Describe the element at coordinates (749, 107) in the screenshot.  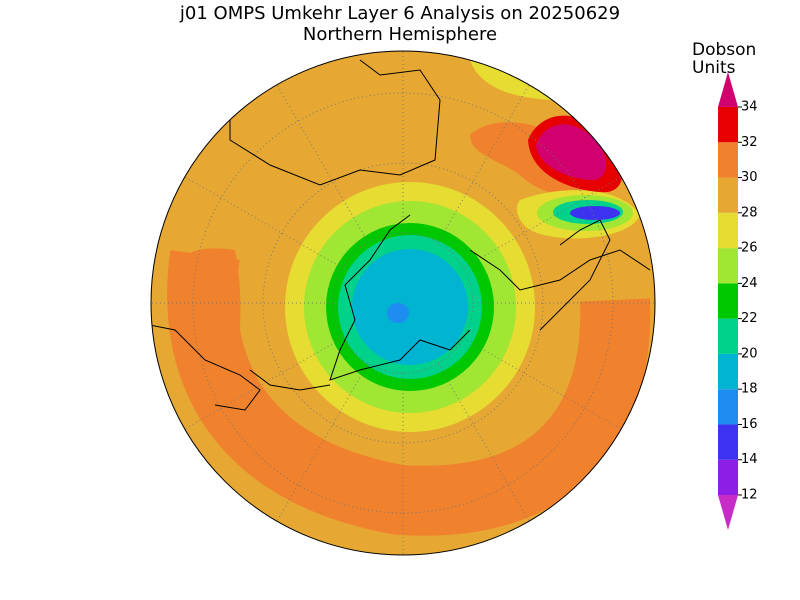
I see `colorbar-tick-label: 34` at that location.